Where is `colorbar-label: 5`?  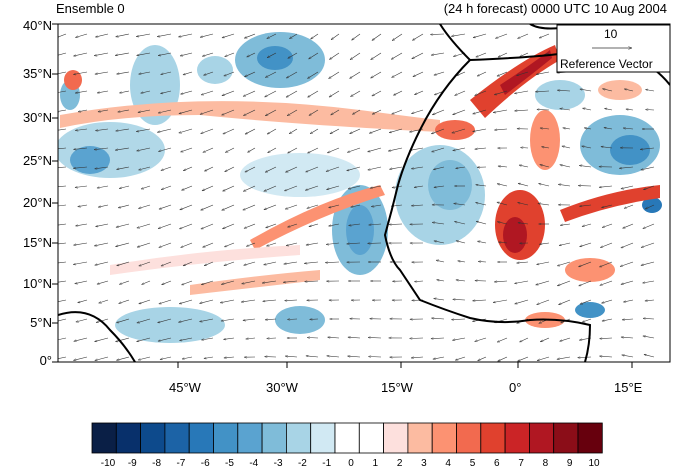
colorbar-label: 5 is located at coordinates (472, 463).